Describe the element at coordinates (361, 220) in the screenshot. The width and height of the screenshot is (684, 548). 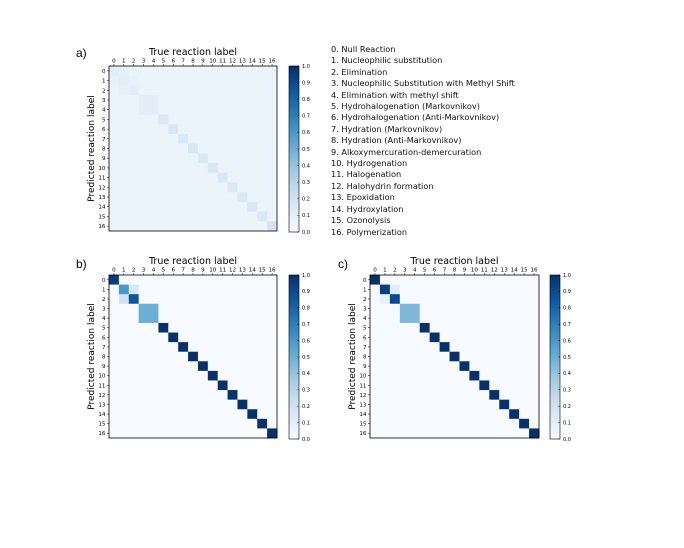
I see `legend-item: 15. Ozonolysis` at that location.